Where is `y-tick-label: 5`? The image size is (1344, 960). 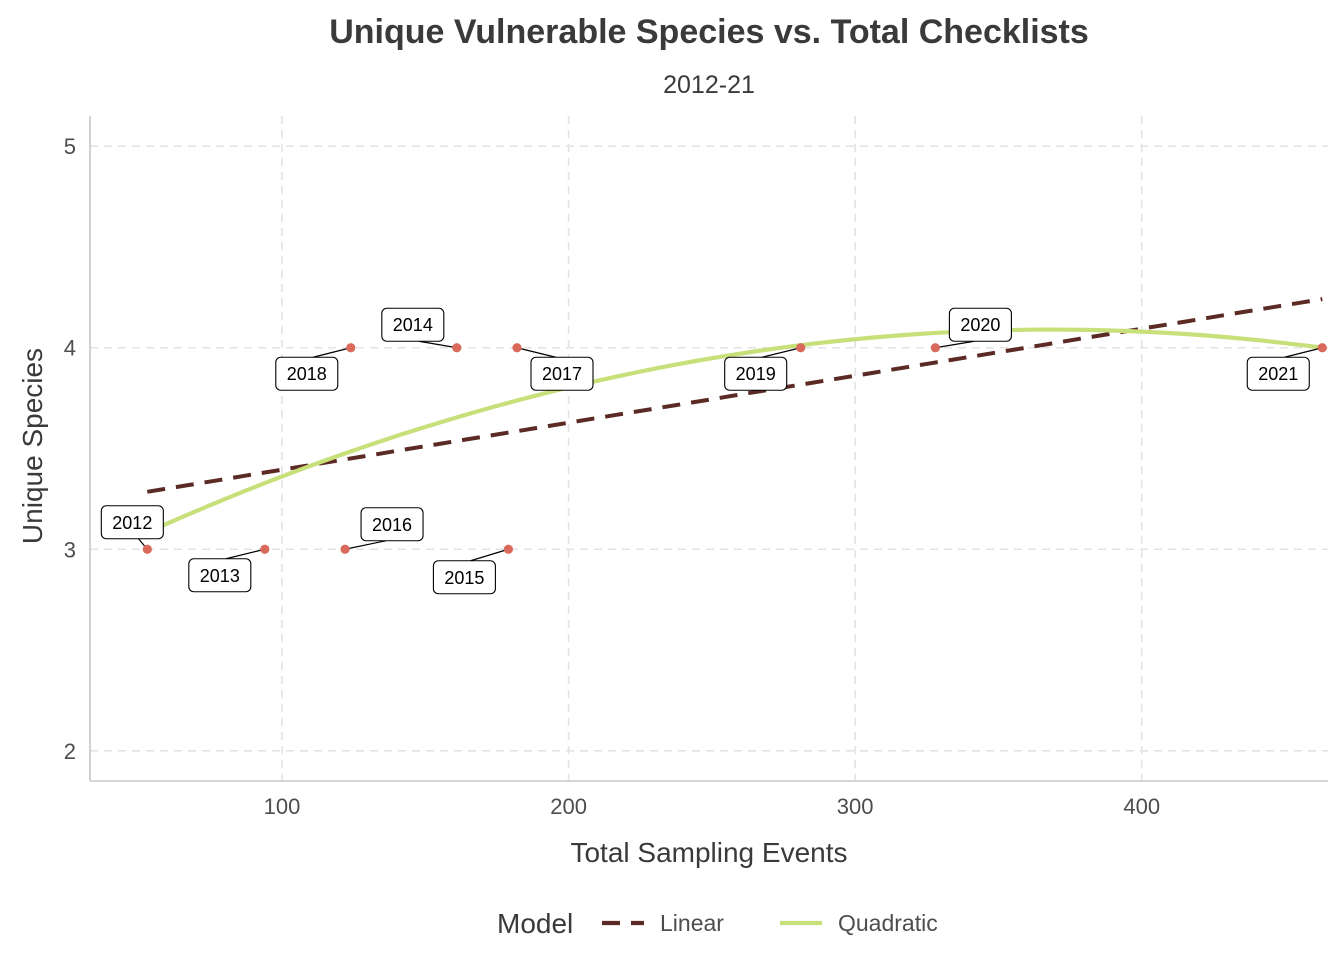
y-tick-label: 5 is located at coordinates (70, 146).